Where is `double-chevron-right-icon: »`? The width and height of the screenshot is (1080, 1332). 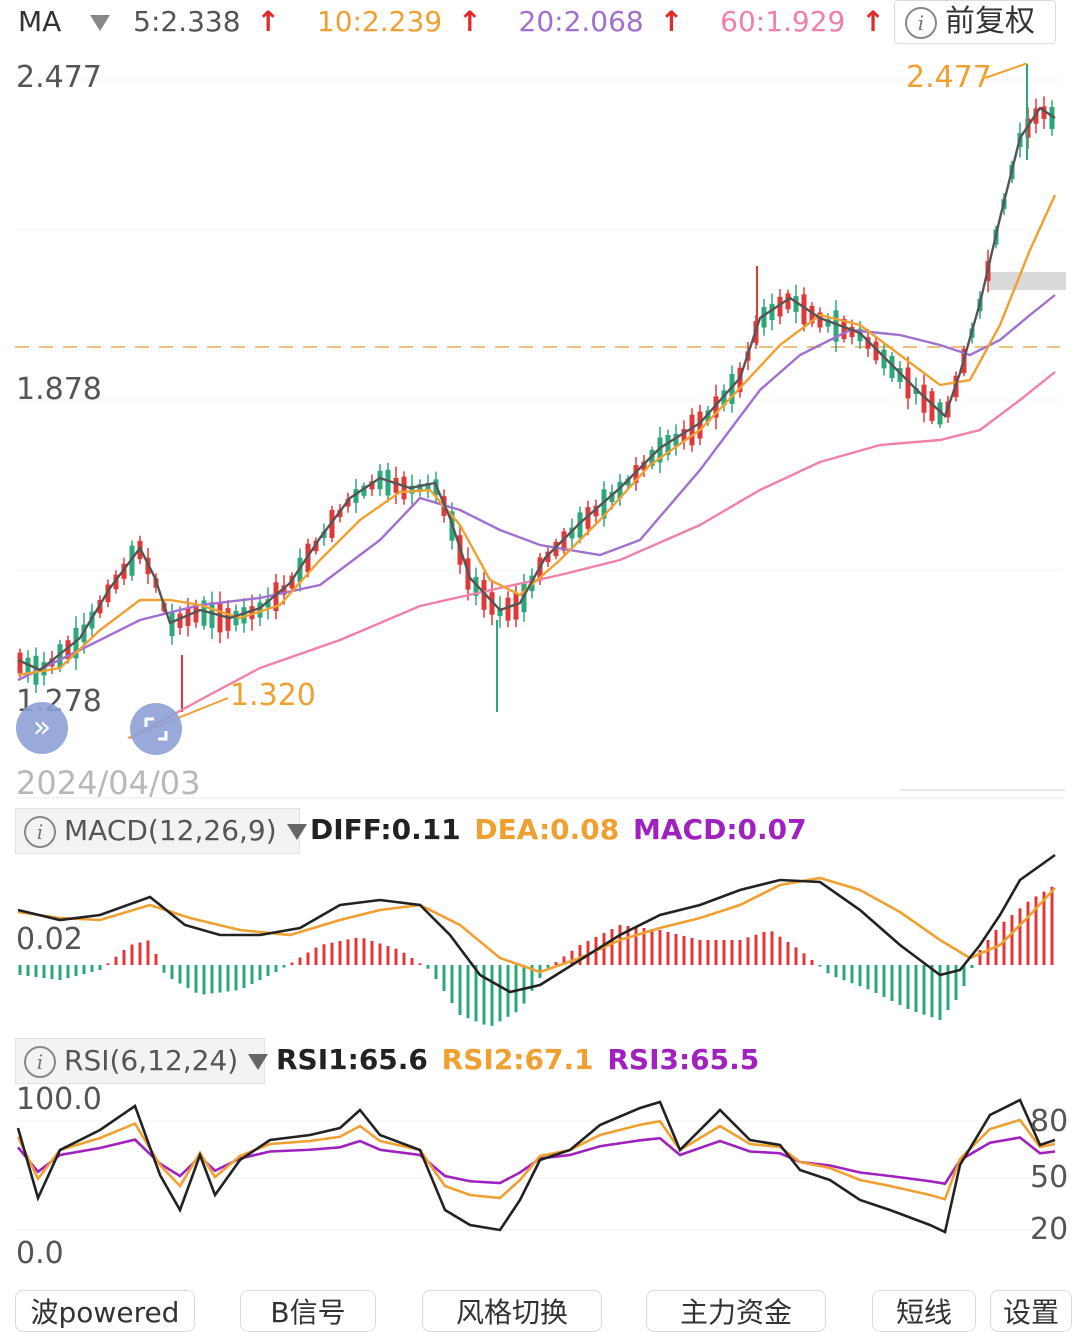 double-chevron-right-icon: » is located at coordinates (42, 727).